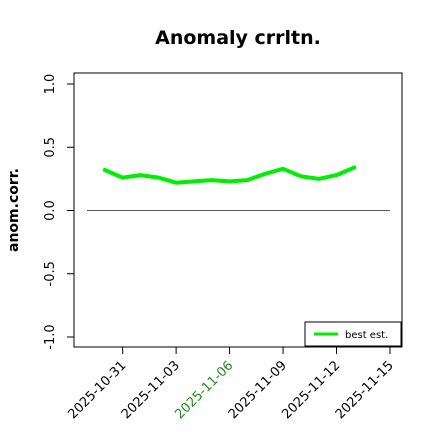  What do you see at coordinates (50, 147) in the screenshot?
I see `y-tick-label: 0.5` at bounding box center [50, 147].